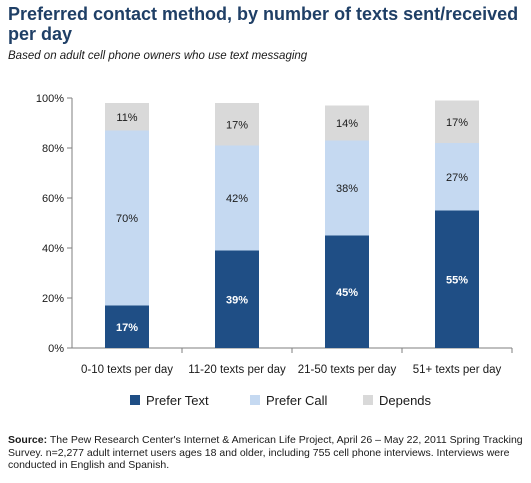  What do you see at coordinates (177, 400) in the screenshot?
I see `legend-label: Prefer Text` at bounding box center [177, 400].